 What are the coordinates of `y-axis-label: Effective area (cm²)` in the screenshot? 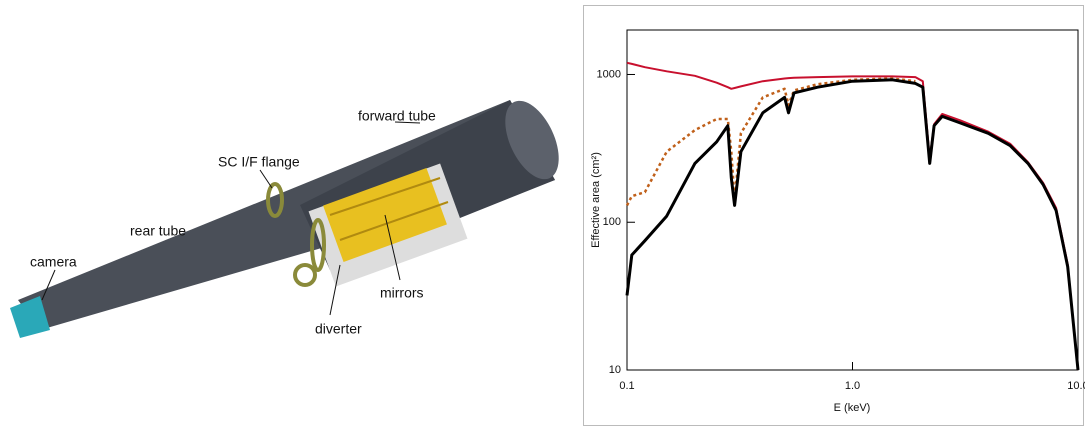 It's located at (596, 200).